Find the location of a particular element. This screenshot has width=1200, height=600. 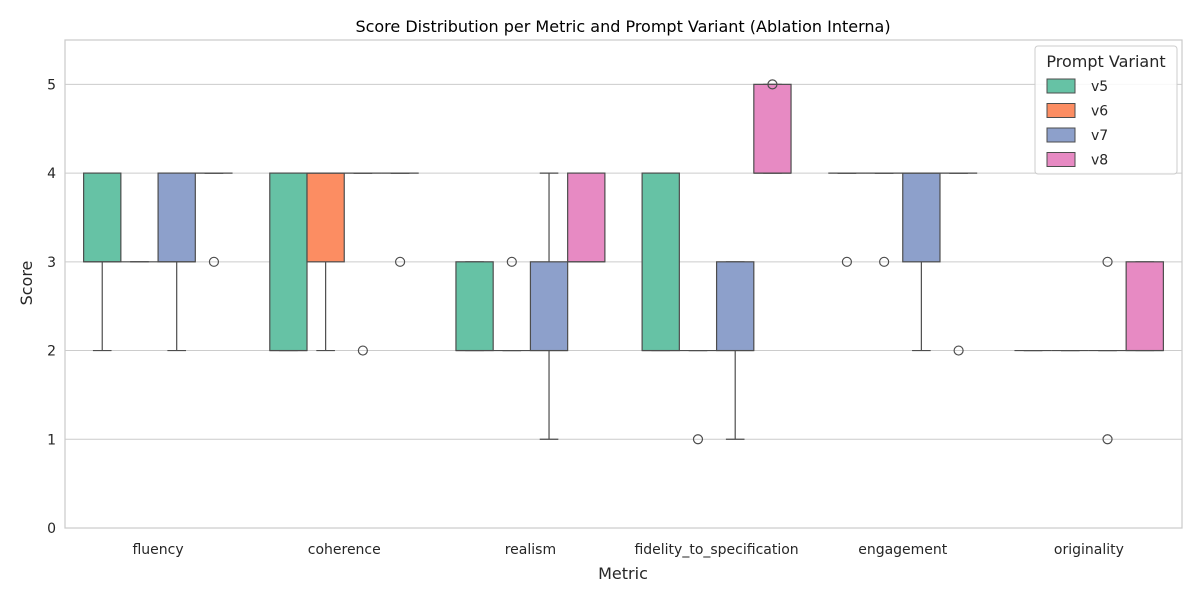

x-tick-label-originality: originality is located at coordinates (1089, 550).